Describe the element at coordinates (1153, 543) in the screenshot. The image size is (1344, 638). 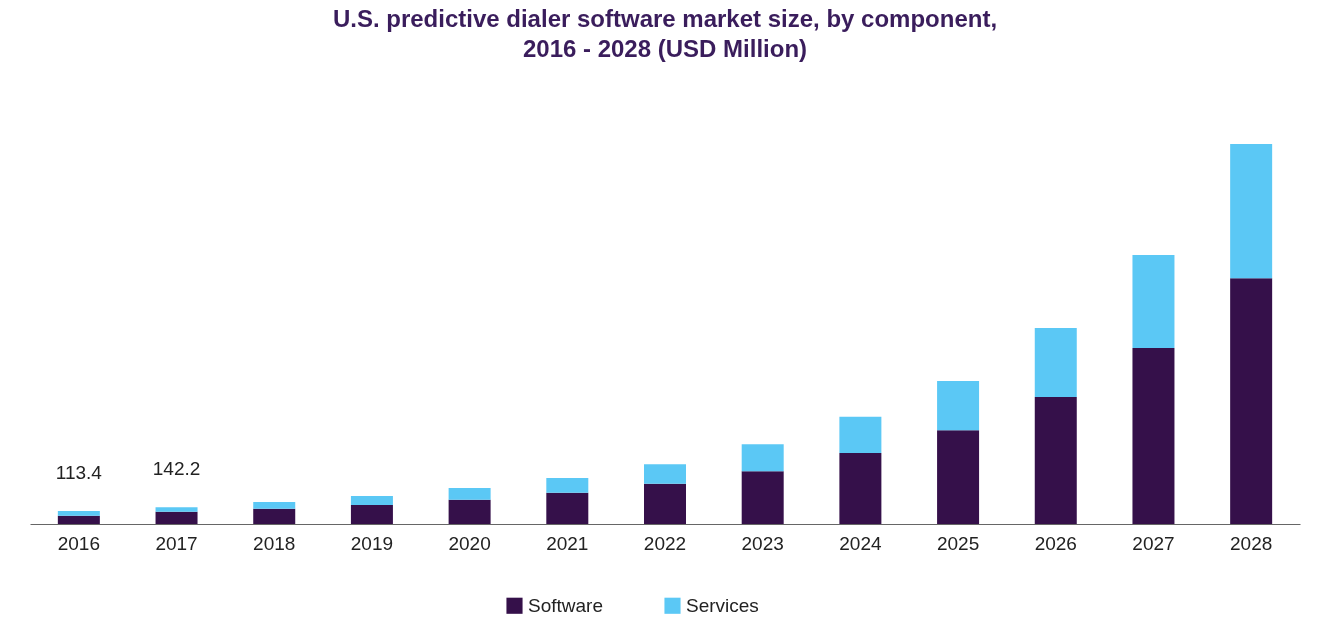
I see `x-tick-label: 2027` at that location.